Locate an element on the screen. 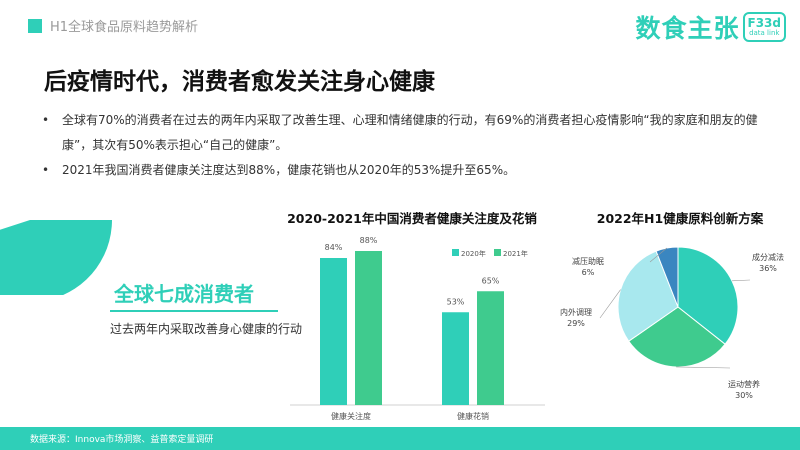 Image resolution: width=800 pixels, height=450 pixels. pie-slice-value: 6% is located at coordinates (588, 272).